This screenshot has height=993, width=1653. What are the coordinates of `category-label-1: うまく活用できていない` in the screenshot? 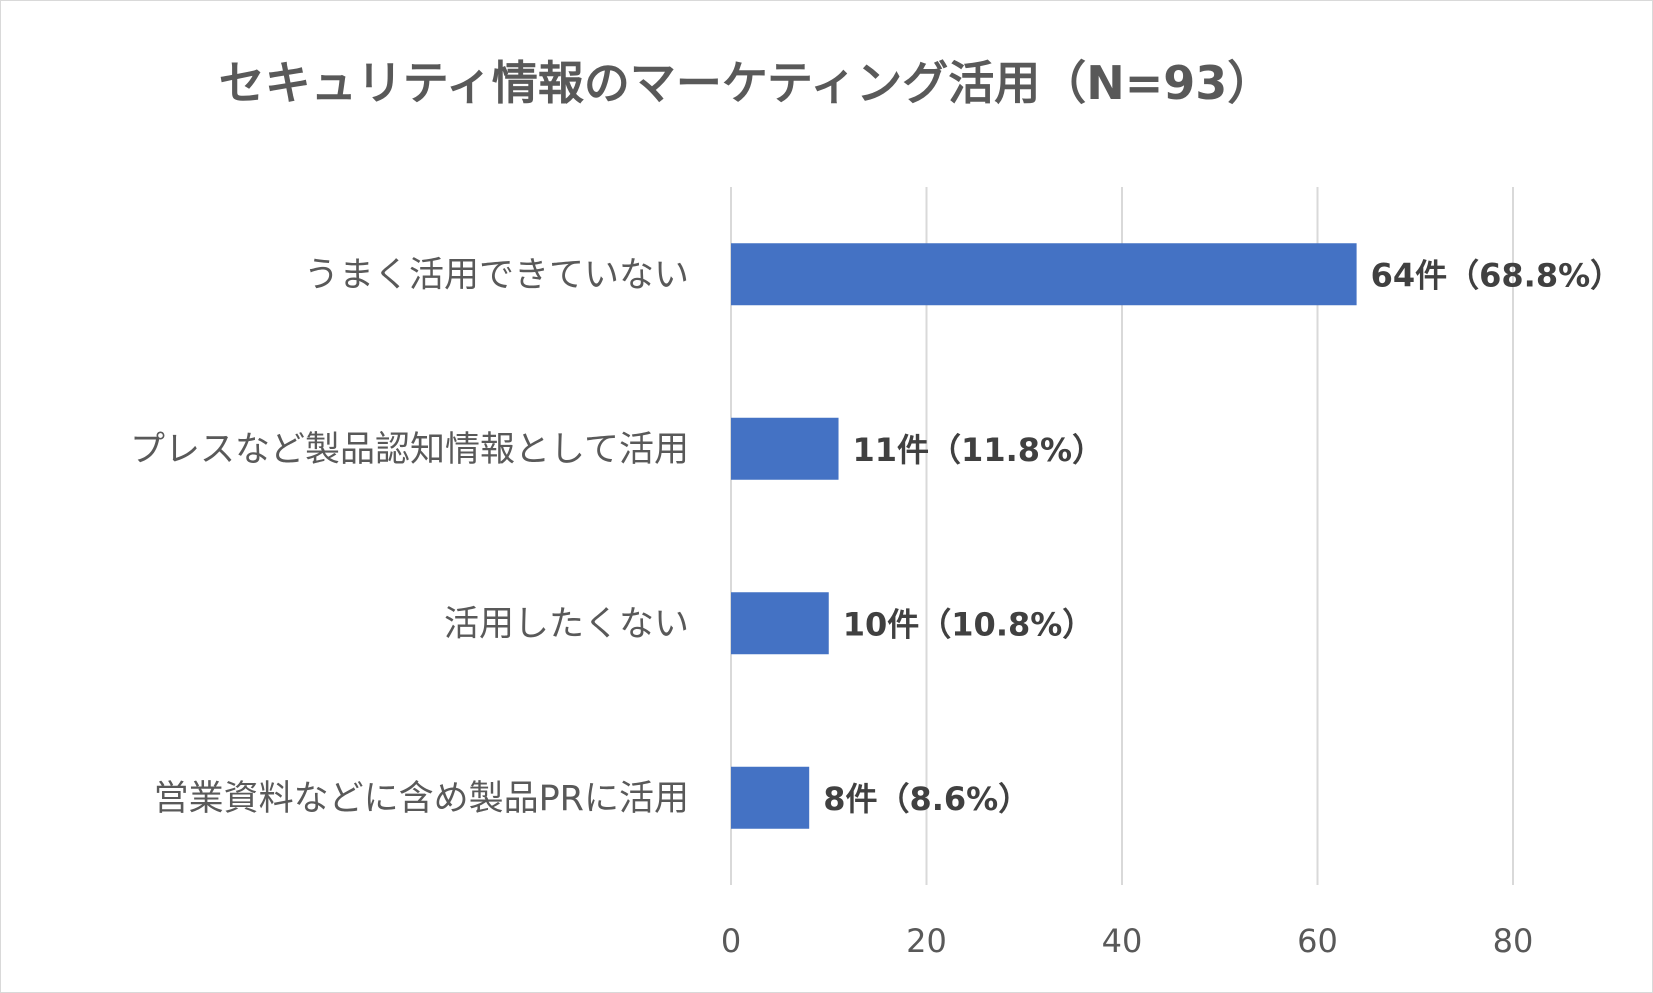 It's located at (496, 275).